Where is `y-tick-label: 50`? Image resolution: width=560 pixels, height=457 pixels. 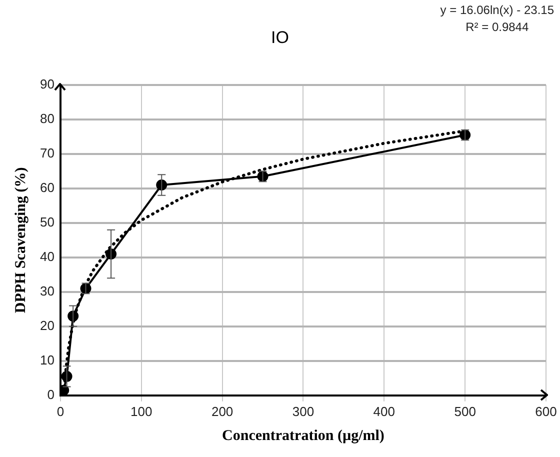 y-tick-label: 50 is located at coordinates (47, 222).